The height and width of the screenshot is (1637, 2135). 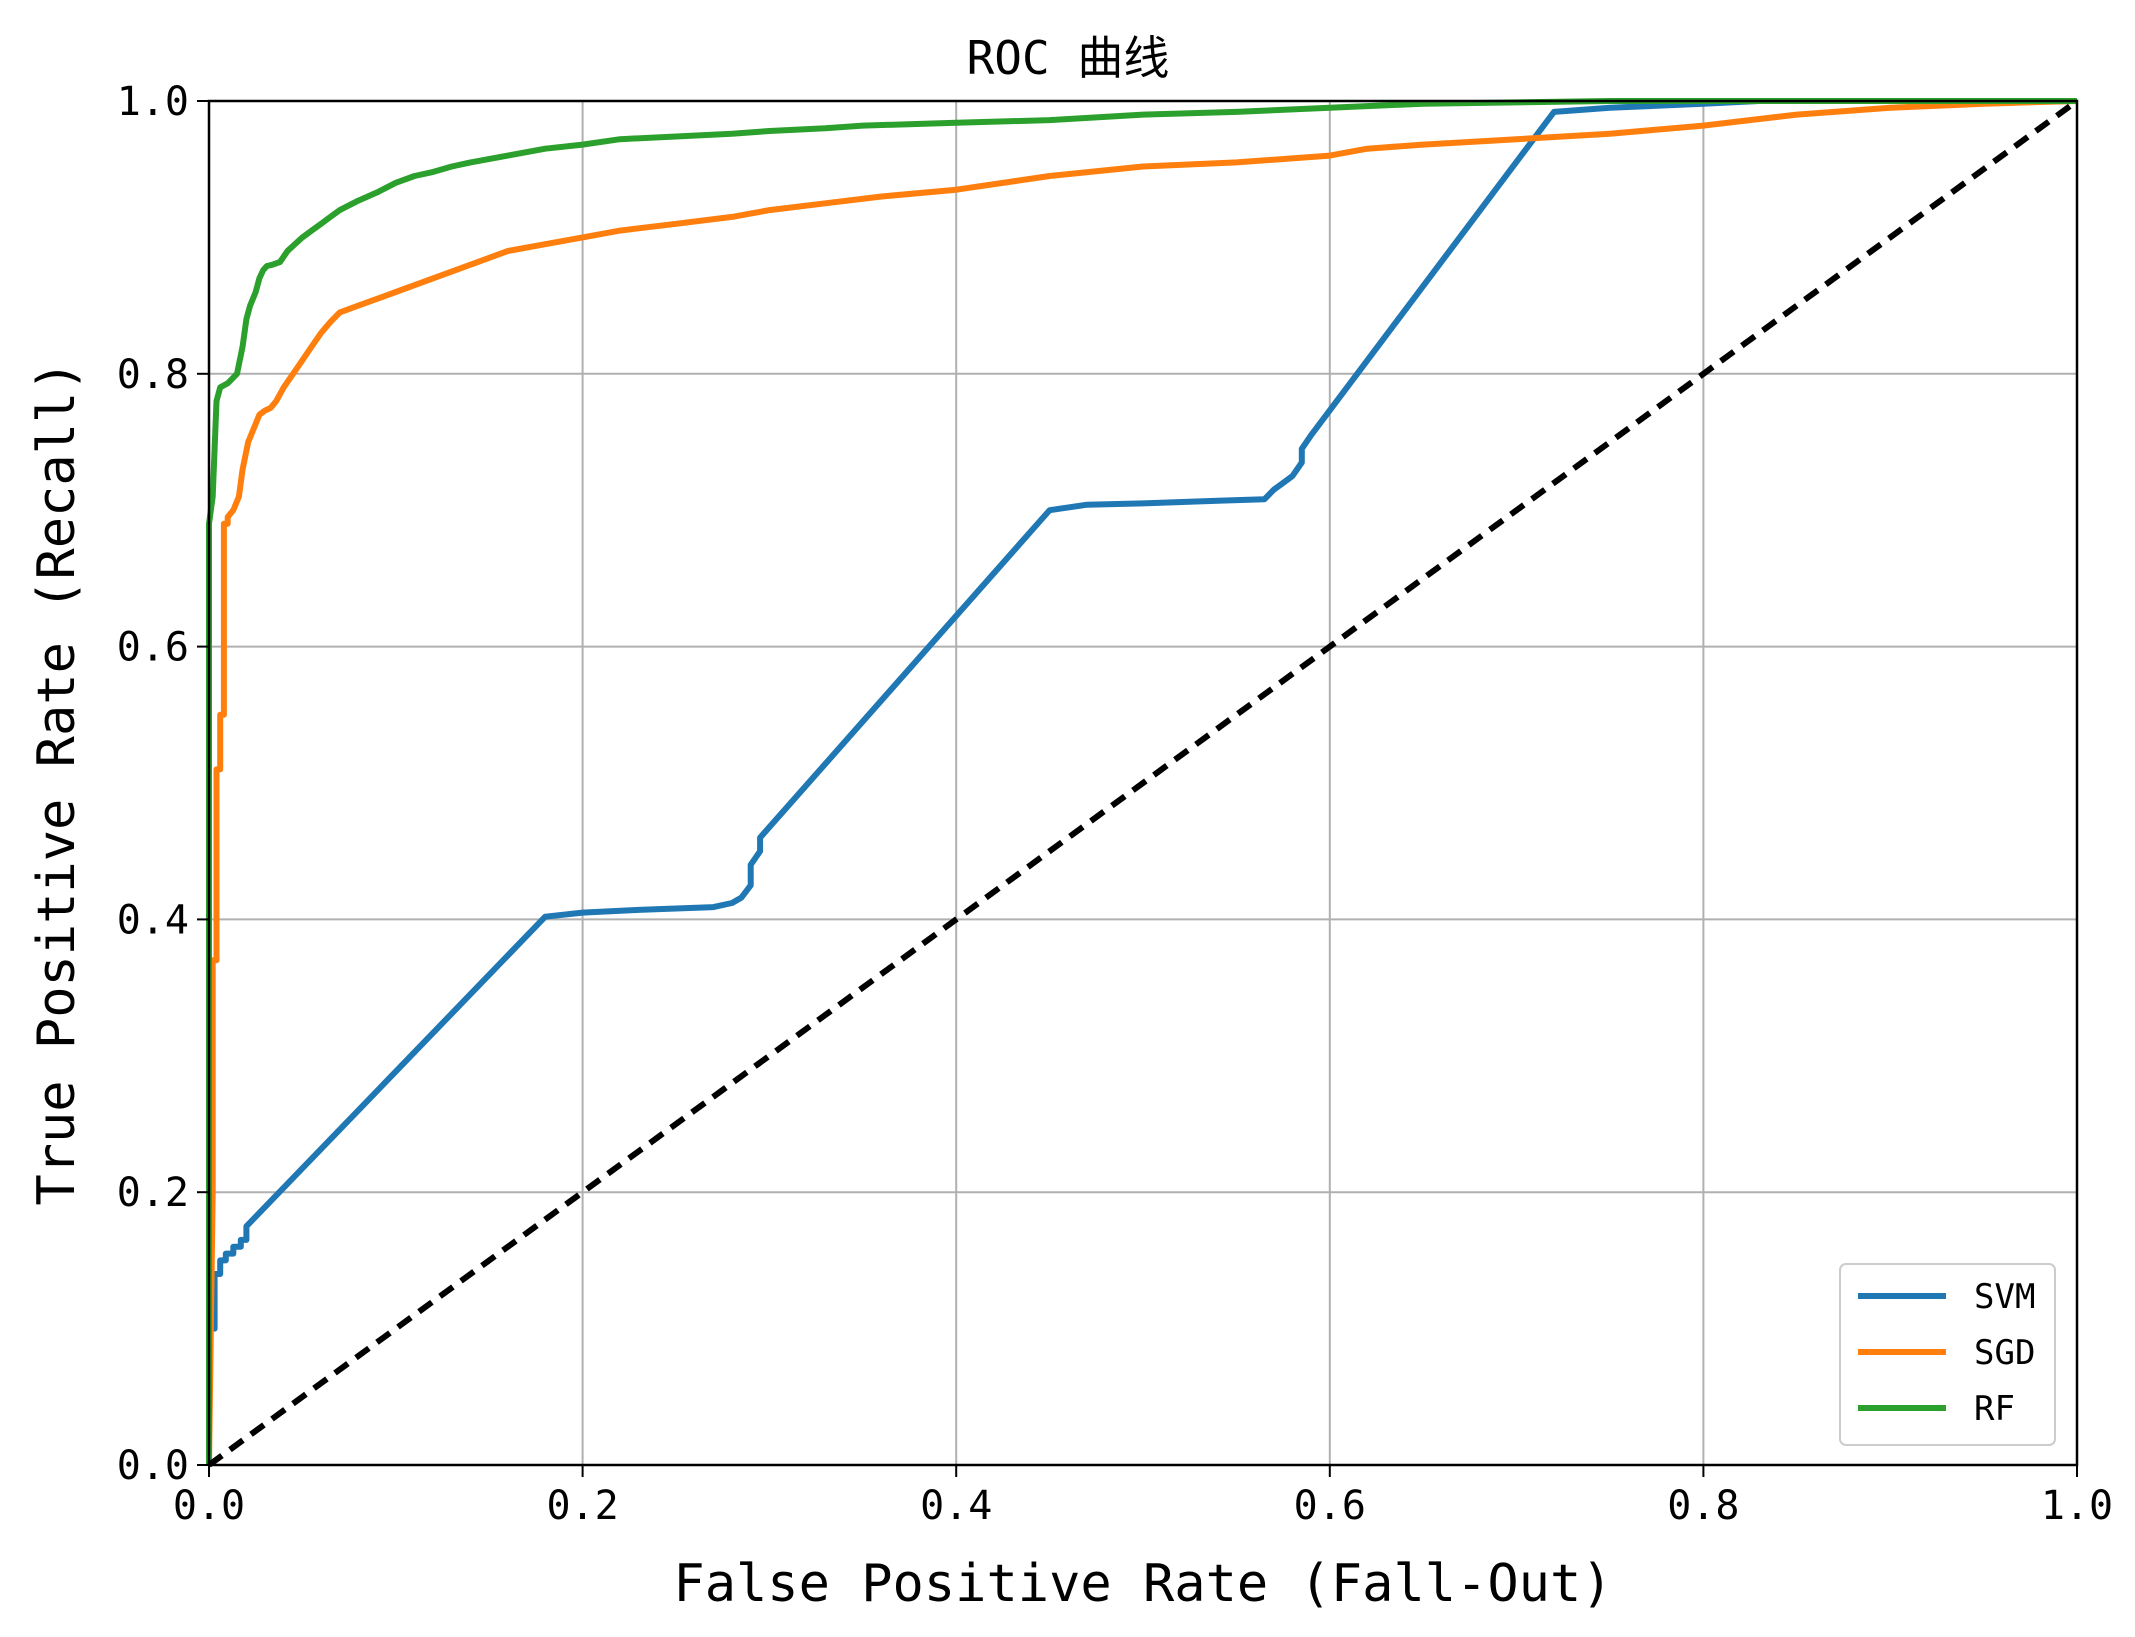 What do you see at coordinates (153, 102) in the screenshot?
I see `y-tick-label-5: 1.0` at bounding box center [153, 102].